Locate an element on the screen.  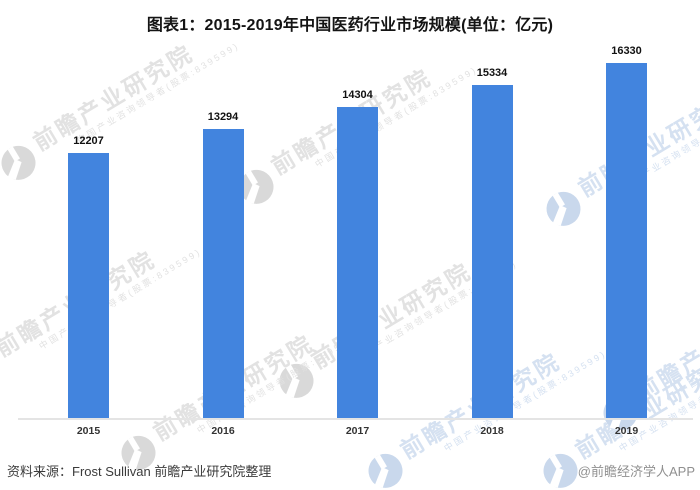
x-axis-label: 2019 is located at coordinates (626, 431).